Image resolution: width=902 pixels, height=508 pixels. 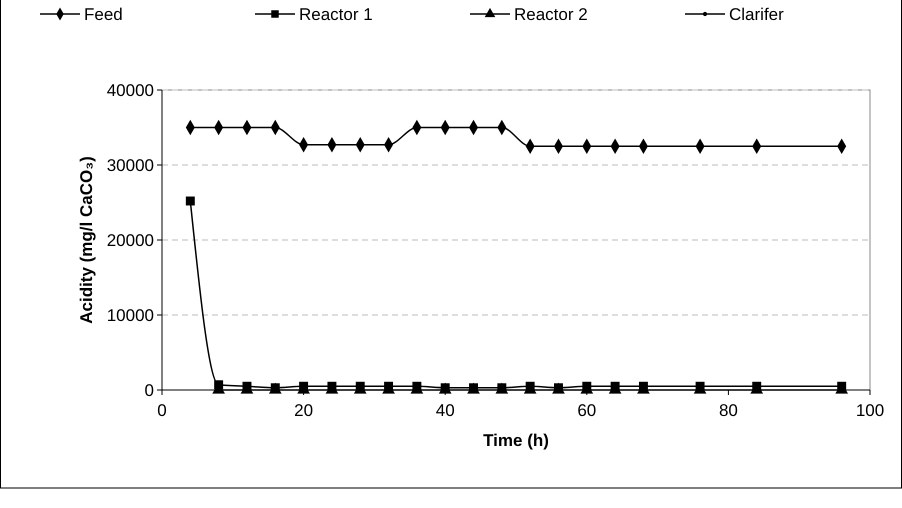 What do you see at coordinates (516, 440) in the screenshot?
I see `x-axis-title: Time (h)` at bounding box center [516, 440].